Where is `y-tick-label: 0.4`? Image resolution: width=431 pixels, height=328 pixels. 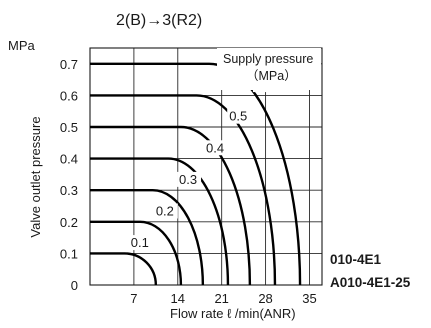
y-tick-label: 0.4 is located at coordinates (69, 159).